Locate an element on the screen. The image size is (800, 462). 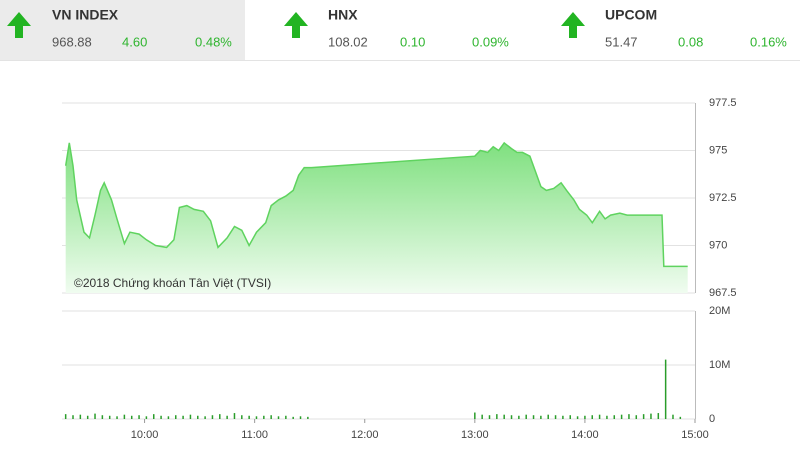
x-tick-label: 12:00 is located at coordinates (365, 435).